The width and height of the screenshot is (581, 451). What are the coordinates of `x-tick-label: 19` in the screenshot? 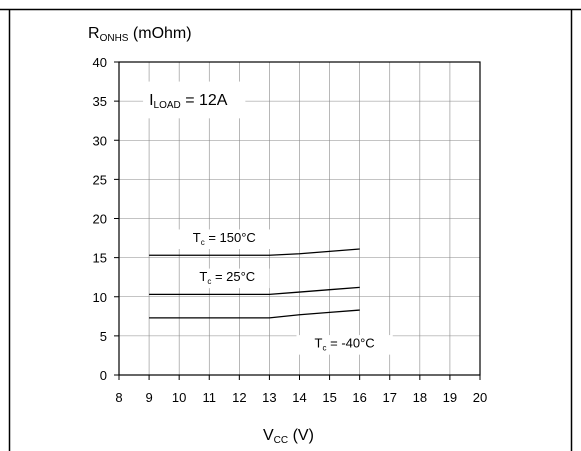 It's located at (450, 397).